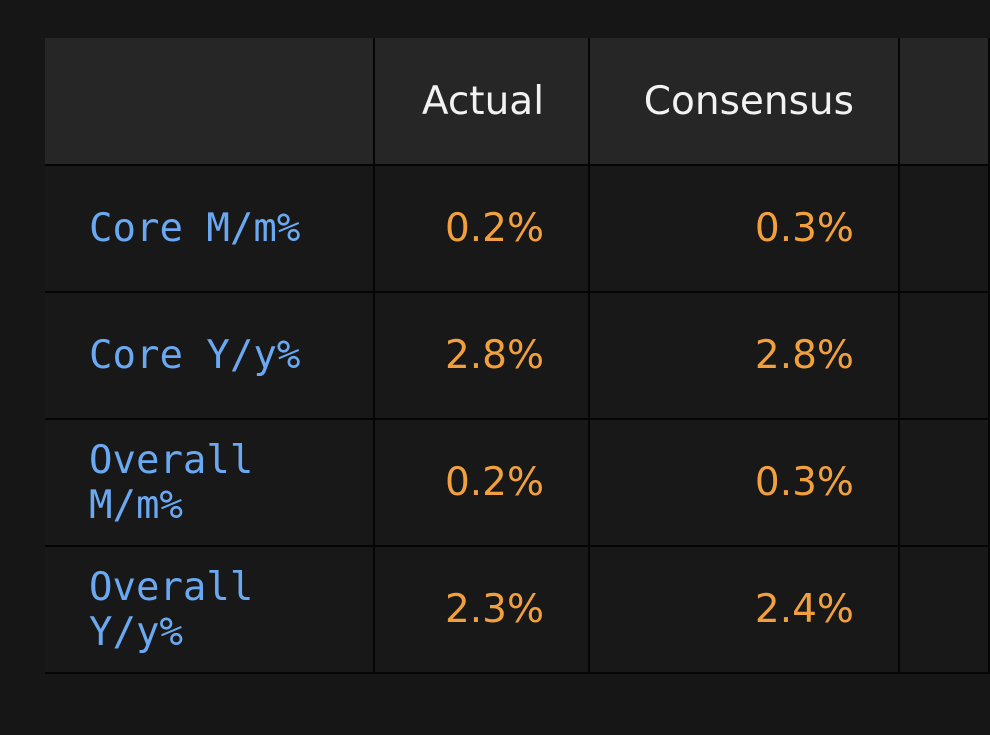 The height and width of the screenshot is (735, 990). I want to click on row-label: Core Y/y%, so click(210, 355).